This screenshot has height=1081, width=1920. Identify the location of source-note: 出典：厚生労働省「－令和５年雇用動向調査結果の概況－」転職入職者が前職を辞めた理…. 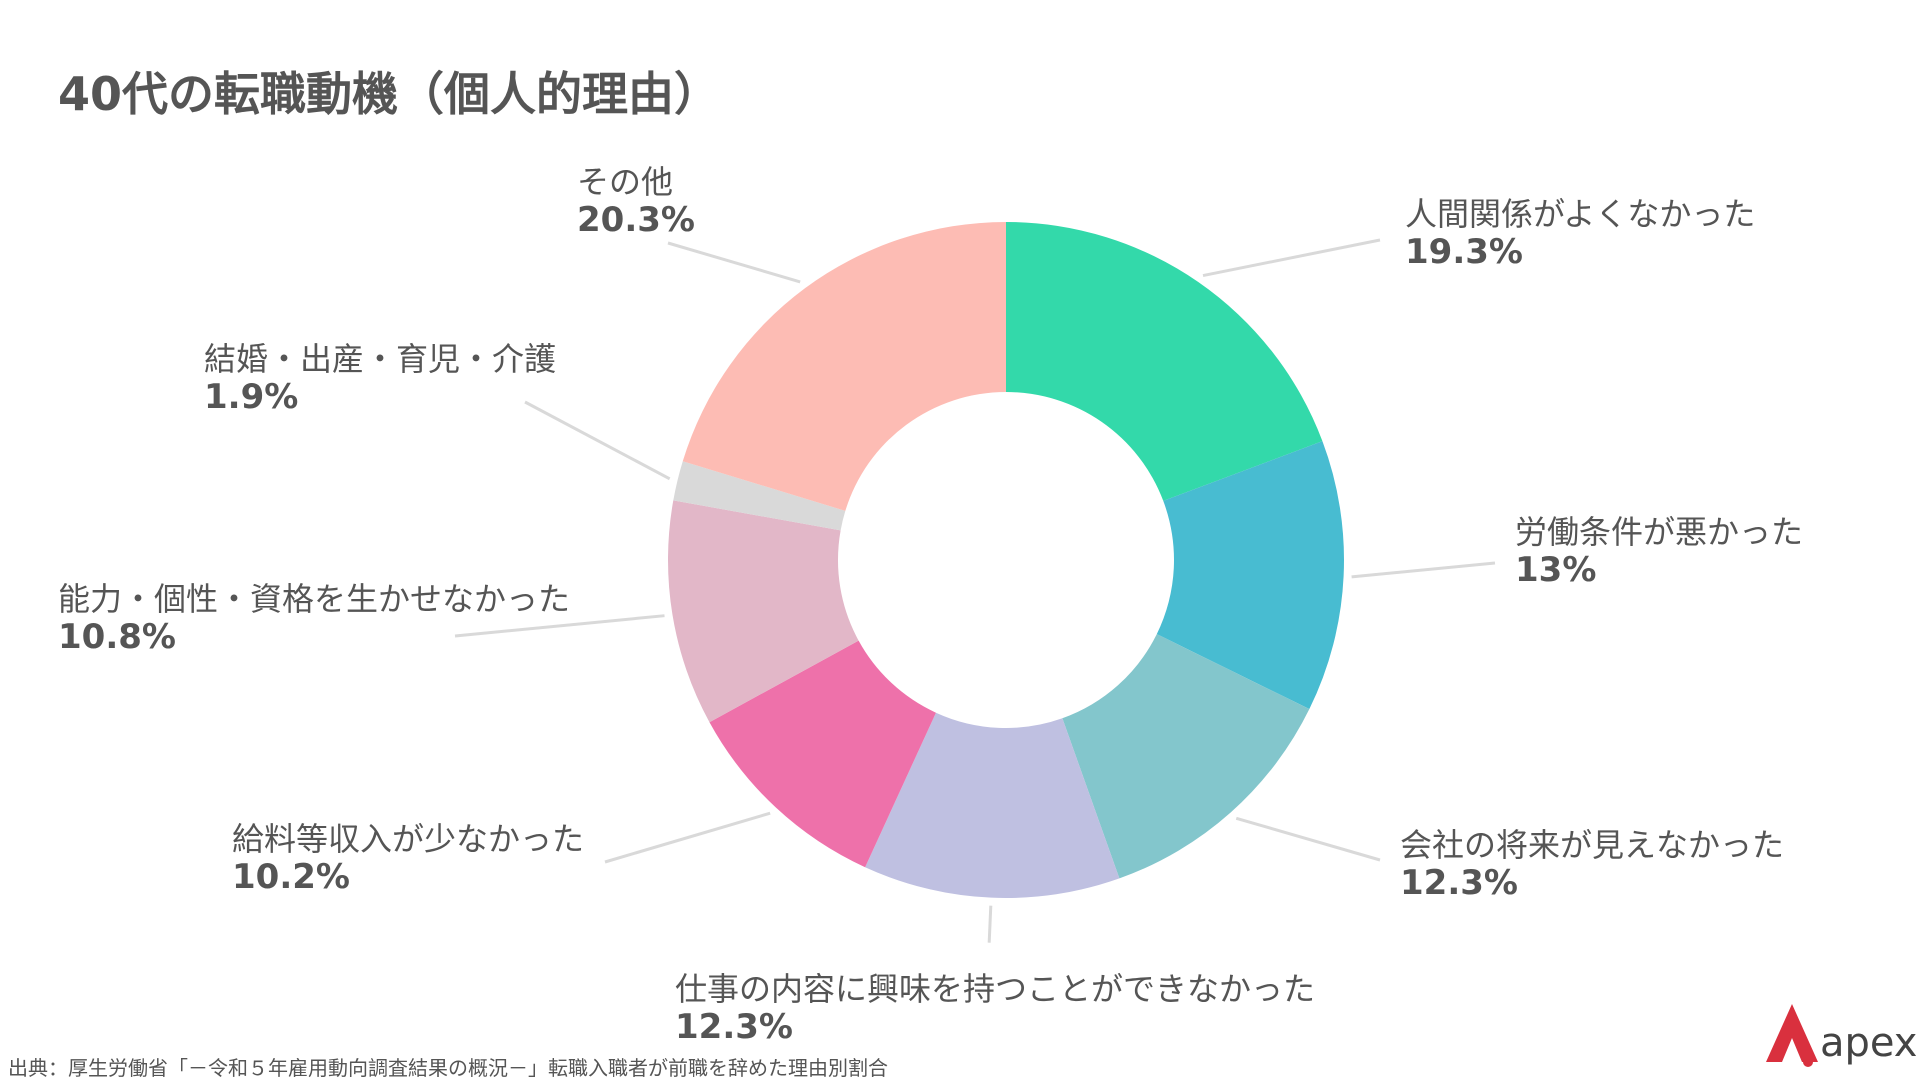
(448, 1068).